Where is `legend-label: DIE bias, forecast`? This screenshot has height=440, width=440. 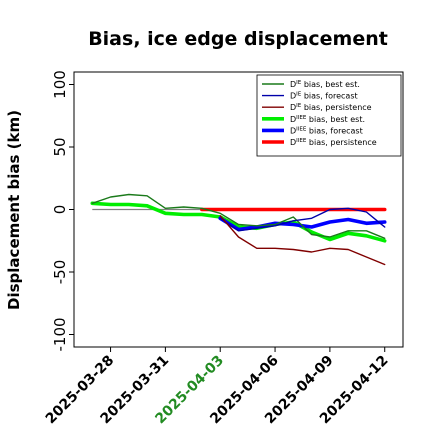 legend-label: DIE bias, forecast is located at coordinates (324, 96).